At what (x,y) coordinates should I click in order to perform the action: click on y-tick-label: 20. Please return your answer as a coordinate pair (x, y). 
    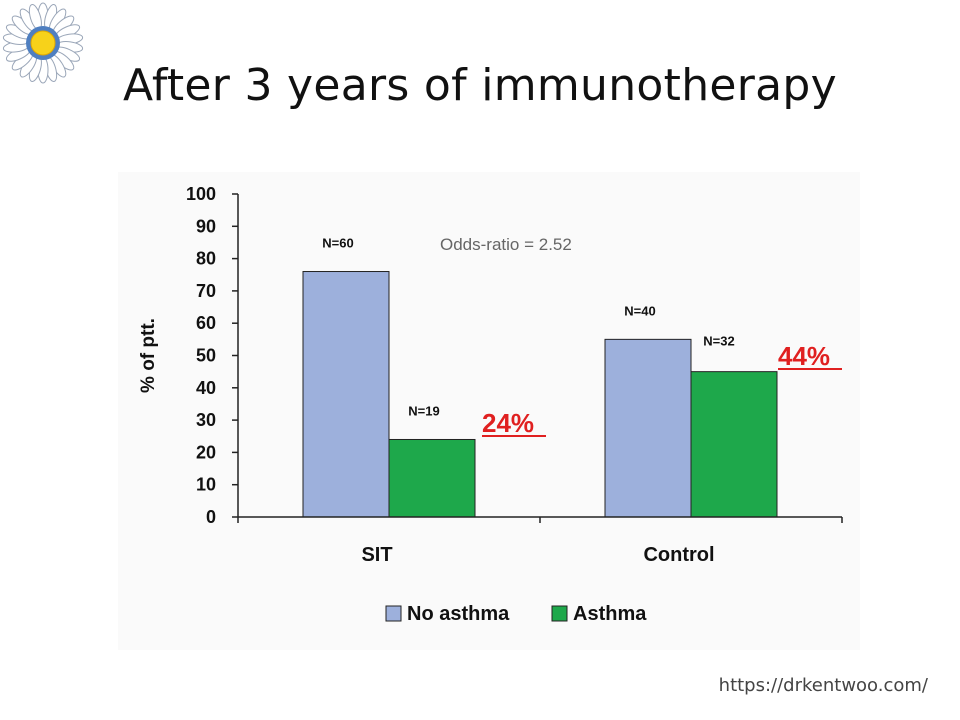
    Looking at the image, I should click on (206, 452).